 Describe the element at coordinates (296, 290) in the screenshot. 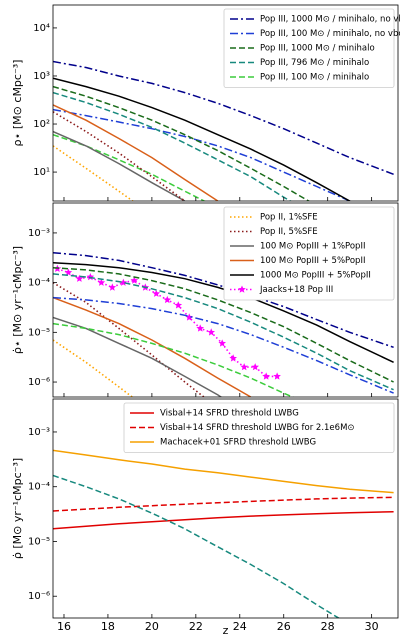

I see `legend-label: Jaacks+18 Pop III` at that location.